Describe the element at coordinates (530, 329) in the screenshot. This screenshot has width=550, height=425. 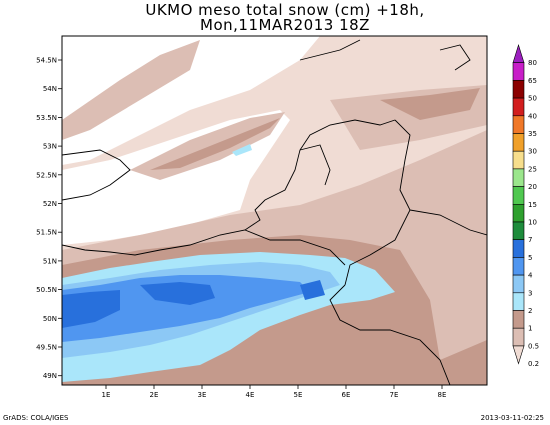
I see `legend-label: 1` at that location.